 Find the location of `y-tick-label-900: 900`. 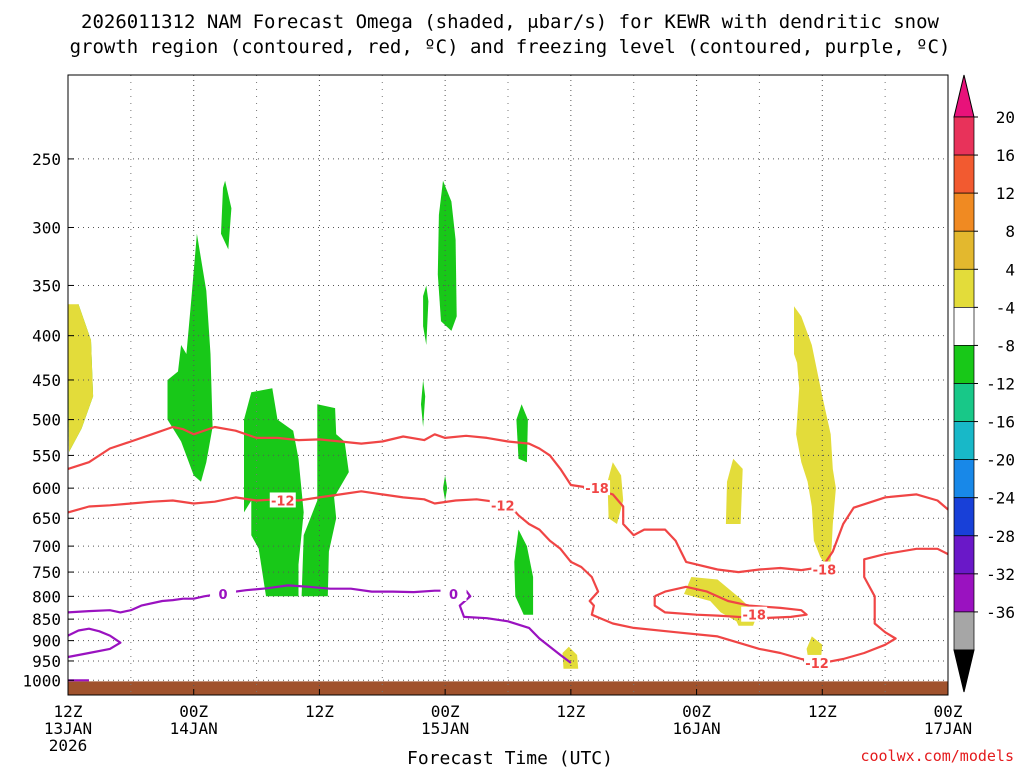

y-tick-label-900: 900 is located at coordinates (46, 641).